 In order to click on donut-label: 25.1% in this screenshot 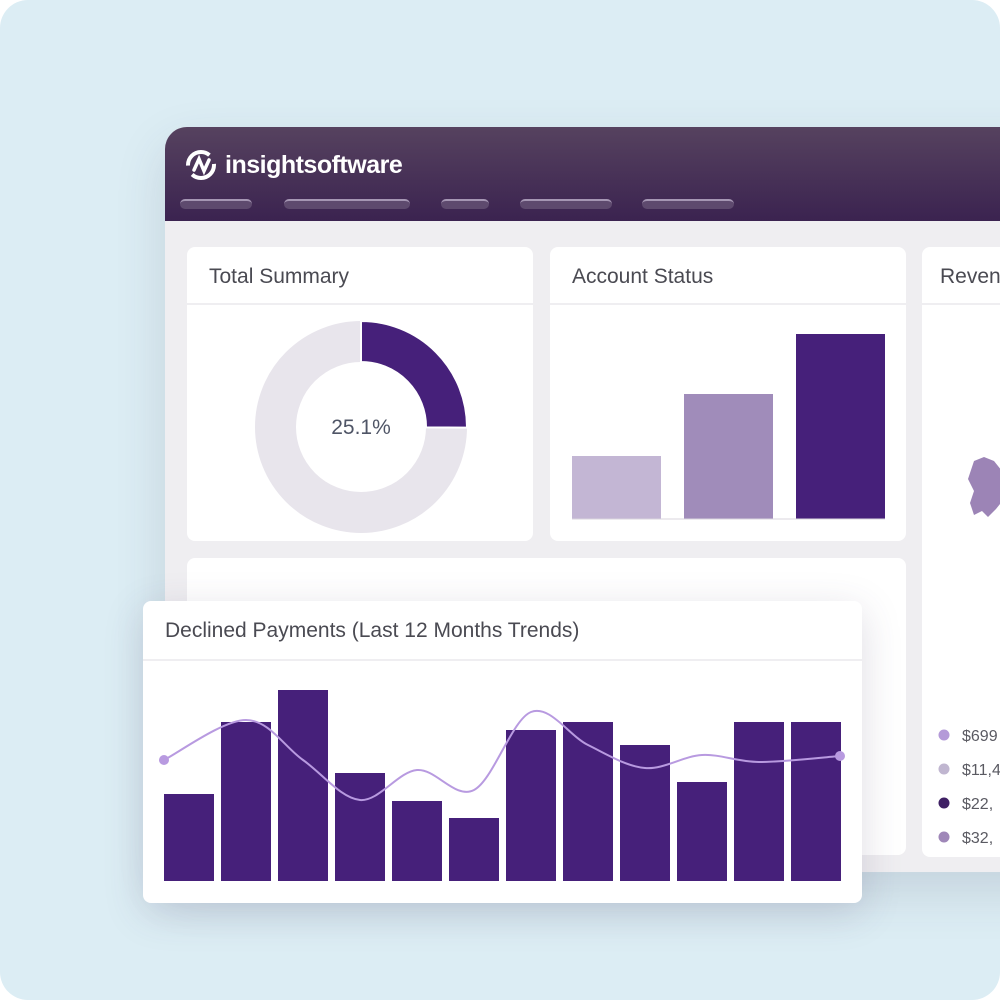, I will do `click(361, 427)`.